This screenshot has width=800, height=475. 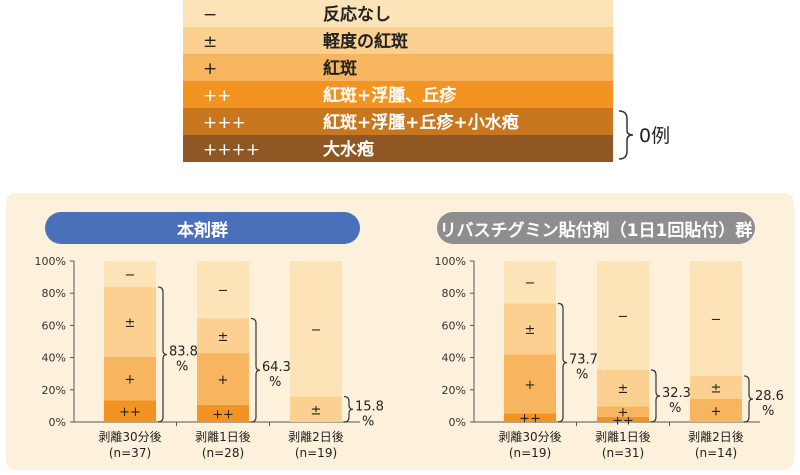 I want to click on y-tick-label: 100%, so click(x=50, y=261).